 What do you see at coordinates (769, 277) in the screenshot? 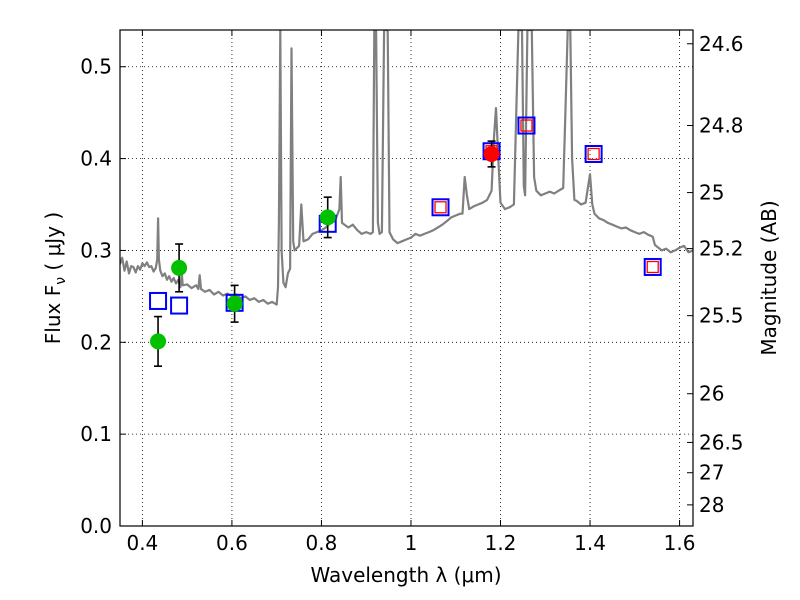
I see `y-right-axis-label: Magnitude (AB)` at bounding box center [769, 277].